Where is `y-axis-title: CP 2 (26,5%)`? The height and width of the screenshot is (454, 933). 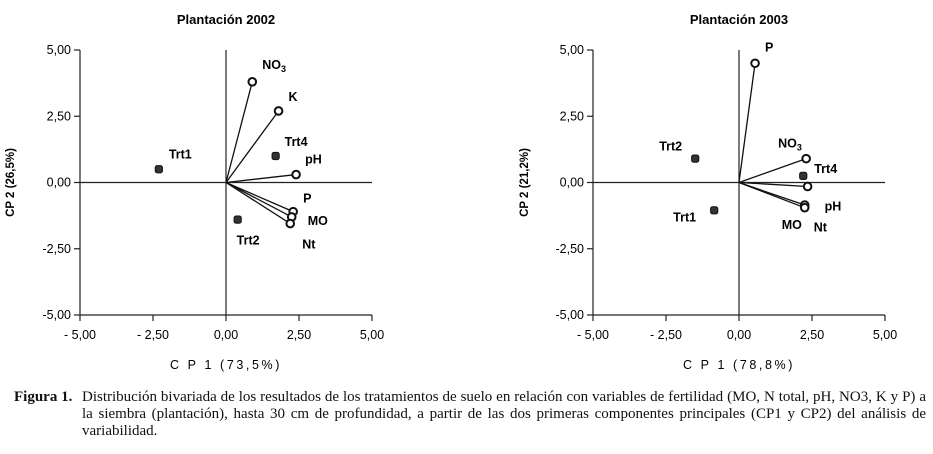 y-axis-title: CP 2 (26,5%) is located at coordinates (11, 182).